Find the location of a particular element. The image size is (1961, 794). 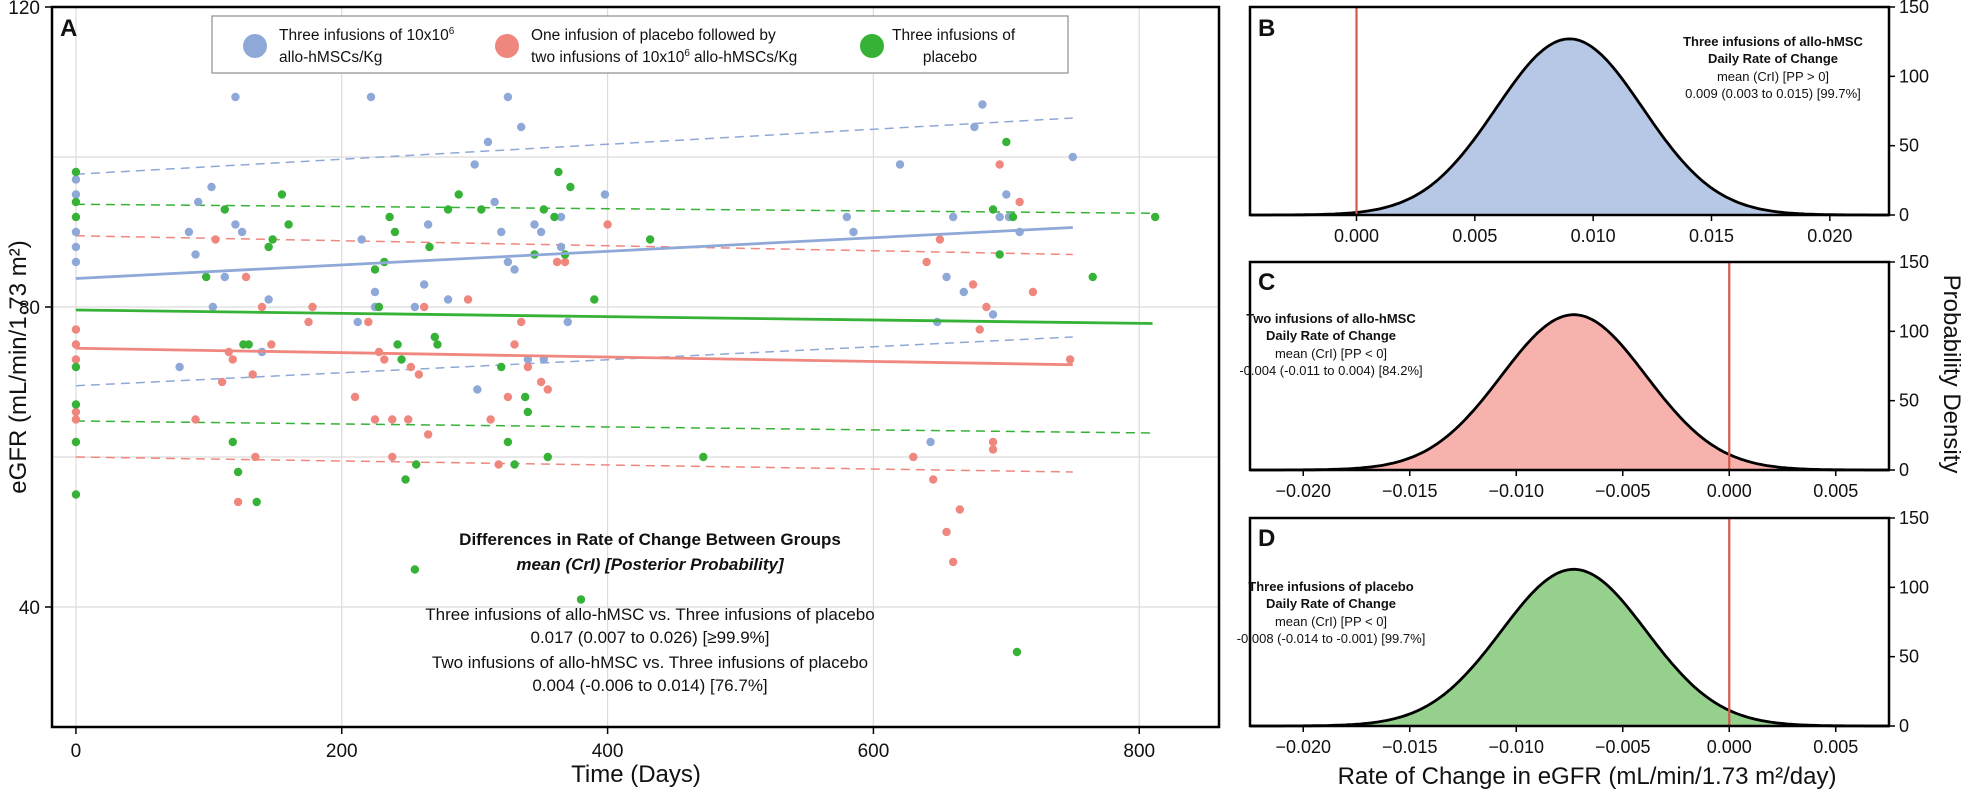

panel-a-xtick-label-1: 200 is located at coordinates (342, 751).